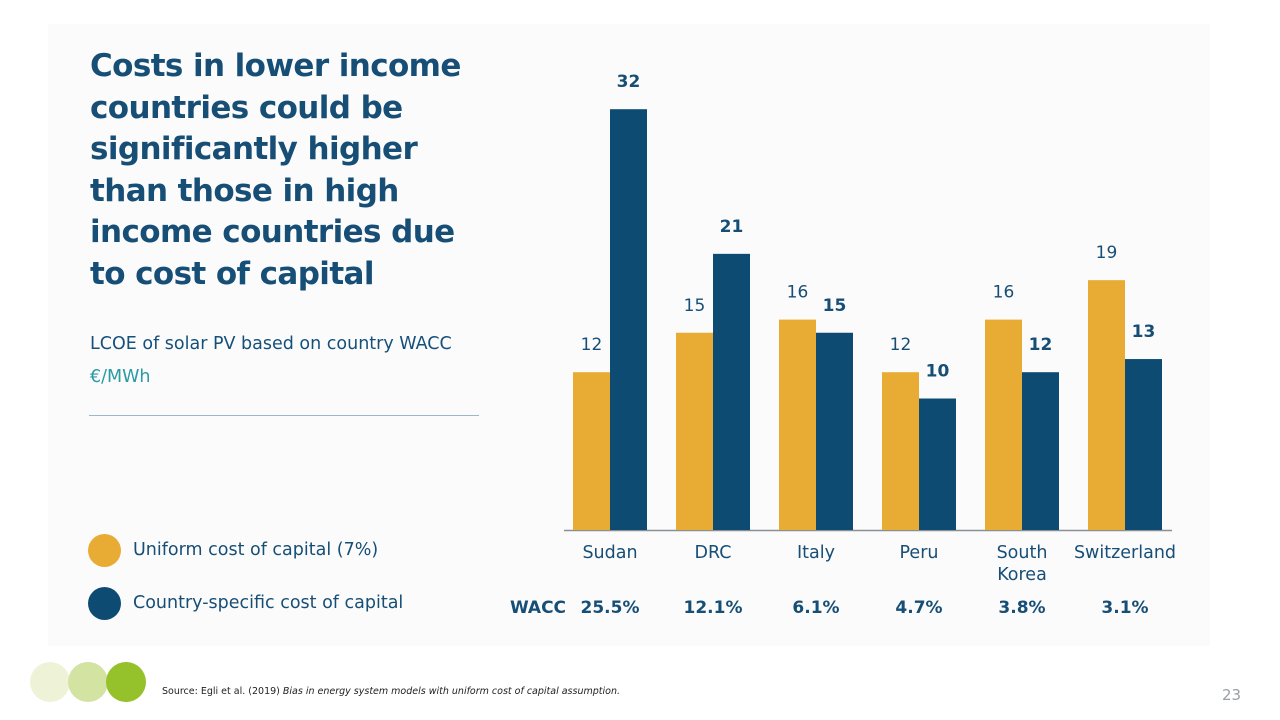 The height and width of the screenshot is (720, 1280). Describe the element at coordinates (256, 550) in the screenshot. I see `legend-label-uniform: Uniform cost of capital (7%)` at that location.